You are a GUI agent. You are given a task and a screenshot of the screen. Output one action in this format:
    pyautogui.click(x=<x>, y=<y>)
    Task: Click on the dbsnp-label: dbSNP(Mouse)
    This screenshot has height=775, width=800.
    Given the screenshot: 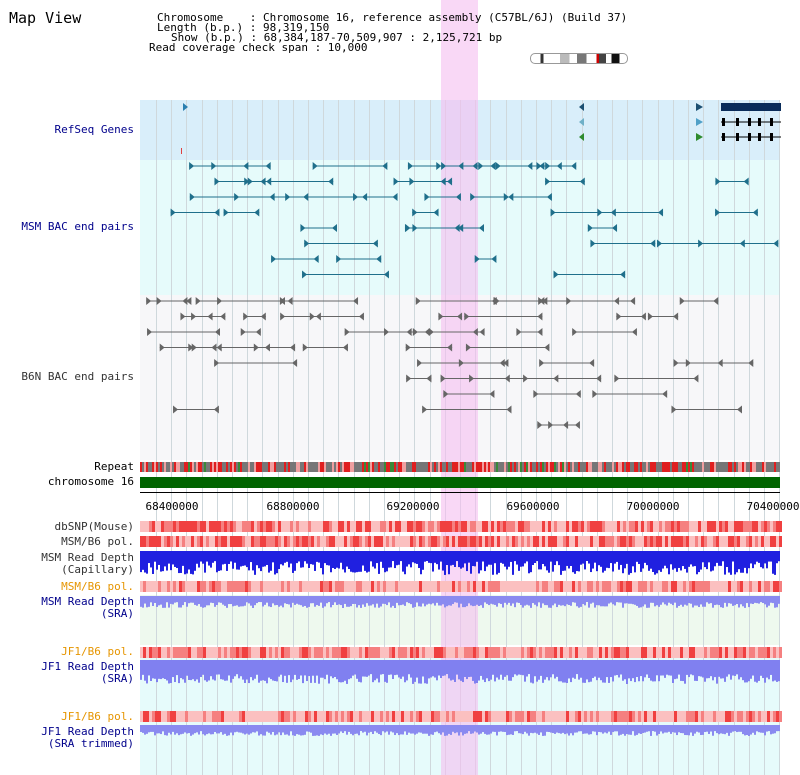 What is the action you would take?
    pyautogui.click(x=94, y=526)
    